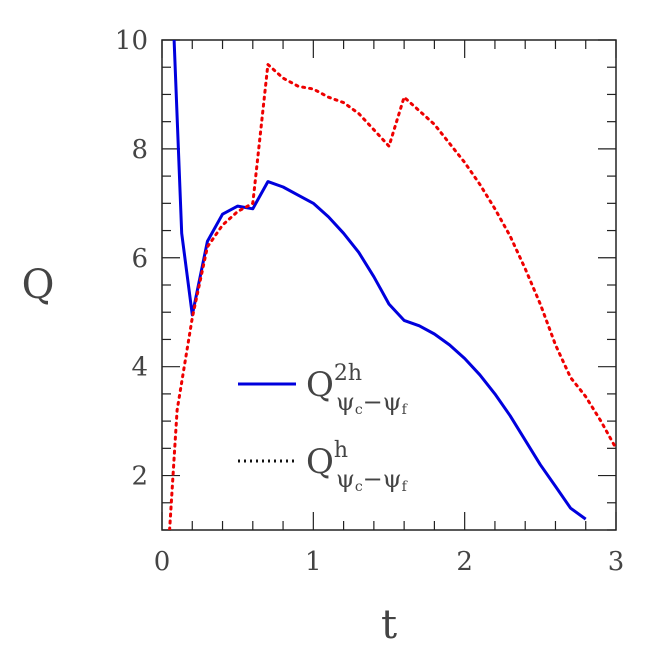  I want to click on legend-label-series-1: Q2h ψc−ψf, so click(357, 389).